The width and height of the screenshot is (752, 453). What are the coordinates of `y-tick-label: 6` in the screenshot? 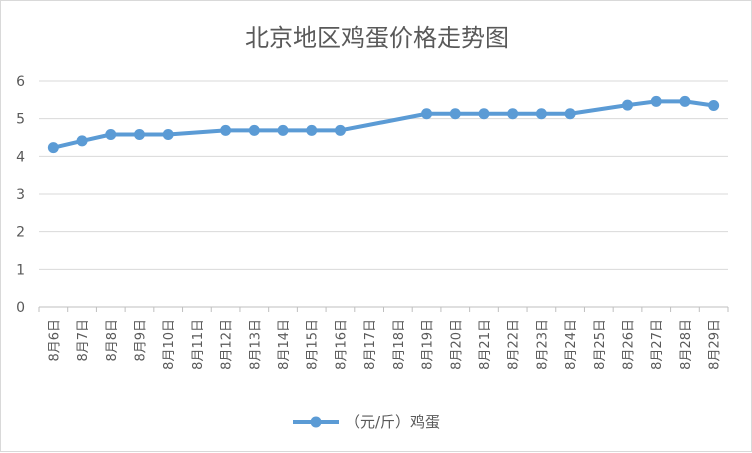 It's located at (20, 82).